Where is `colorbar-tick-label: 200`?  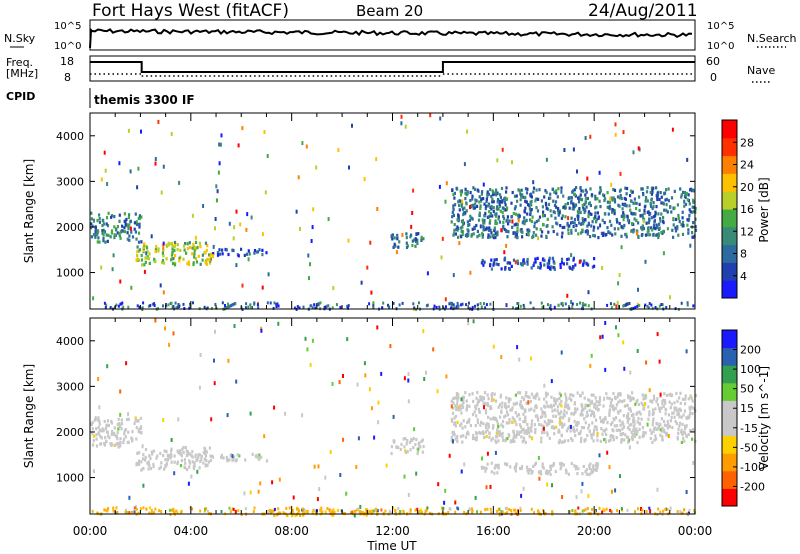
colorbar-tick-label: 200 is located at coordinates (750, 350).